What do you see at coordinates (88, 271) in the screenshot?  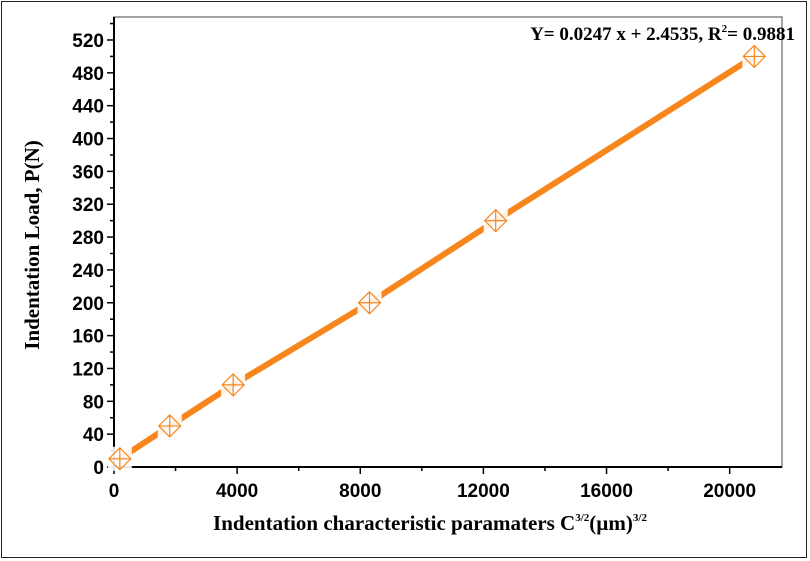 I see `y-tick-label: 240` at bounding box center [88, 271].